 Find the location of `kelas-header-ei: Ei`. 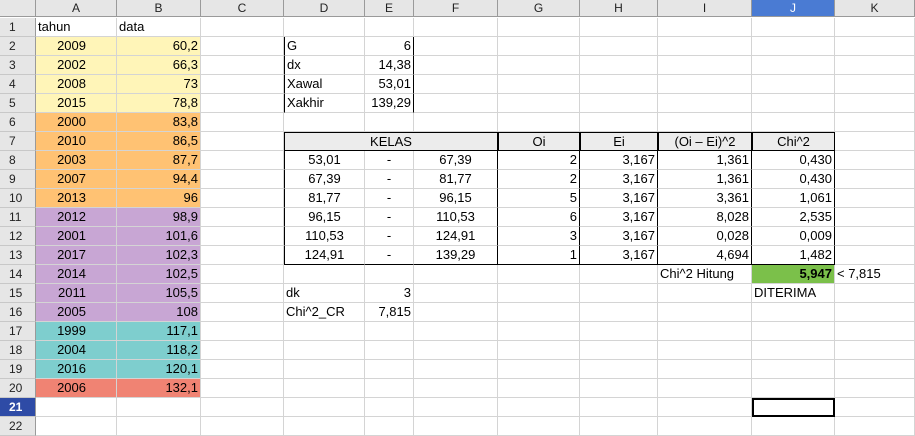

kelas-header-ei: Ei is located at coordinates (619, 141).